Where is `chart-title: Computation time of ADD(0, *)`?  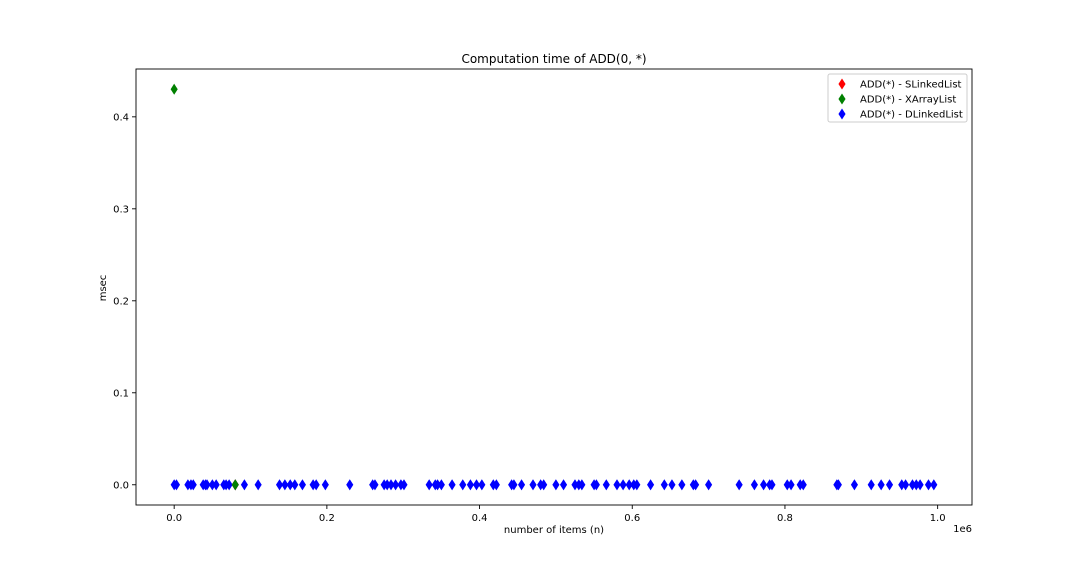 chart-title: Computation time of ADD(0, *) is located at coordinates (553, 59).